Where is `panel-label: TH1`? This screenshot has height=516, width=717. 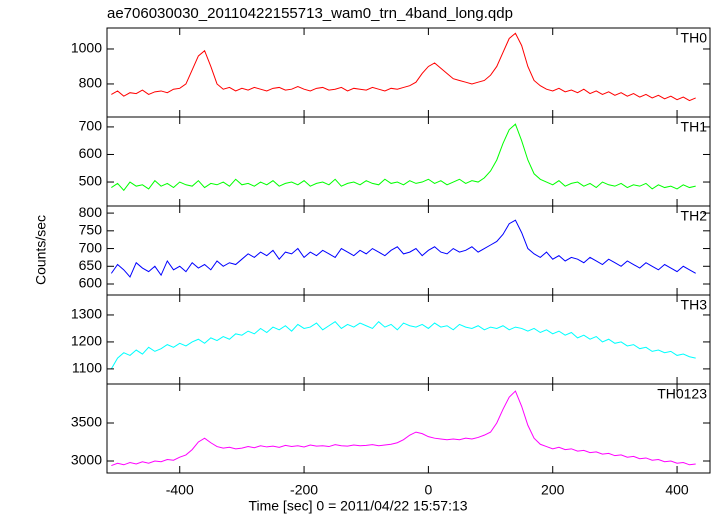
panel-label: TH1 is located at coordinates (694, 127).